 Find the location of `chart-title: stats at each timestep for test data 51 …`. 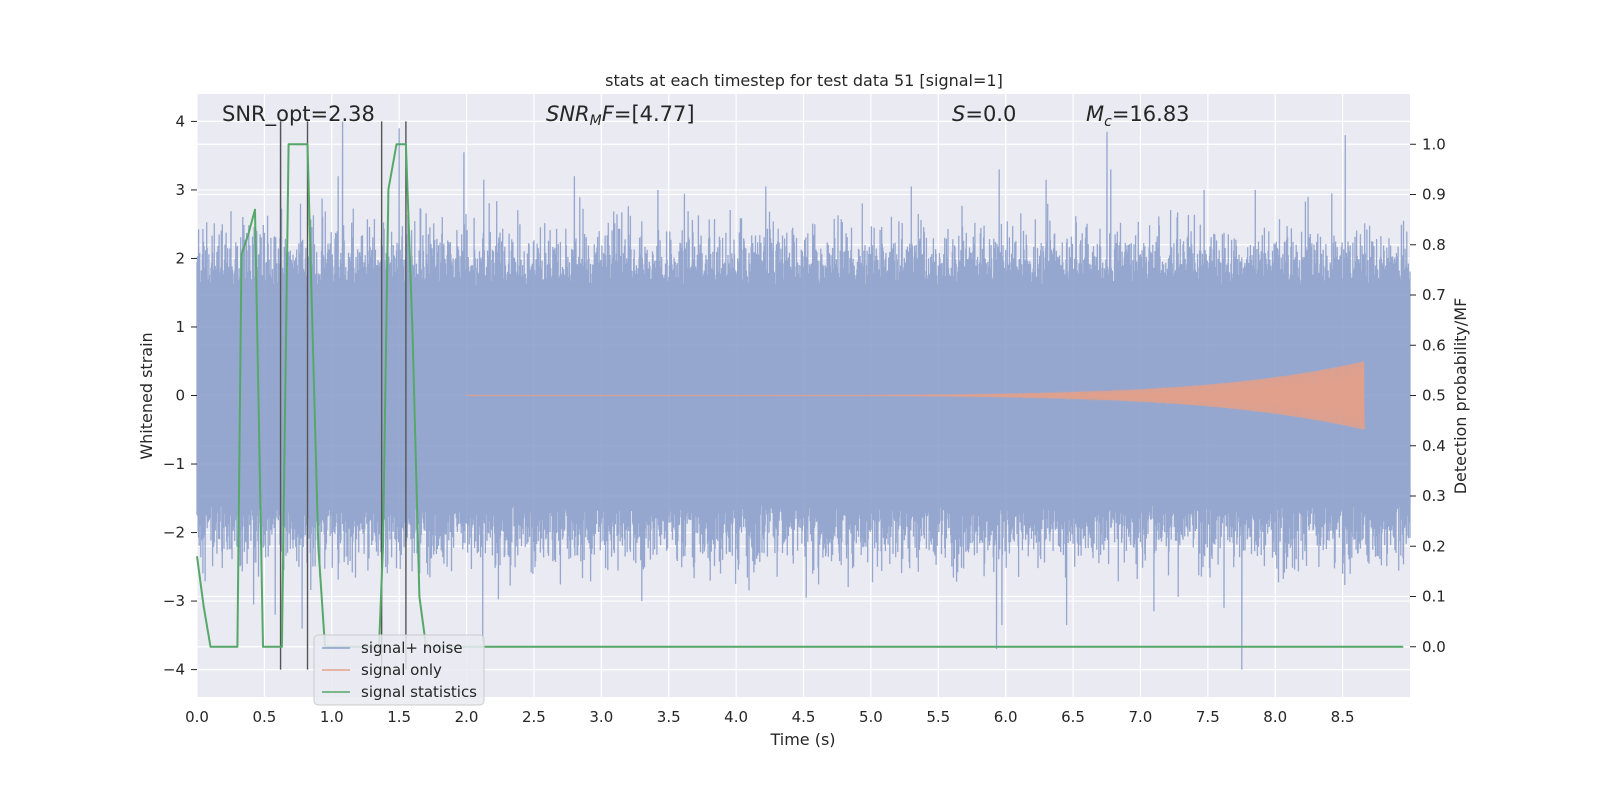

chart-title: stats at each timestep for test data 51 … is located at coordinates (804, 80).